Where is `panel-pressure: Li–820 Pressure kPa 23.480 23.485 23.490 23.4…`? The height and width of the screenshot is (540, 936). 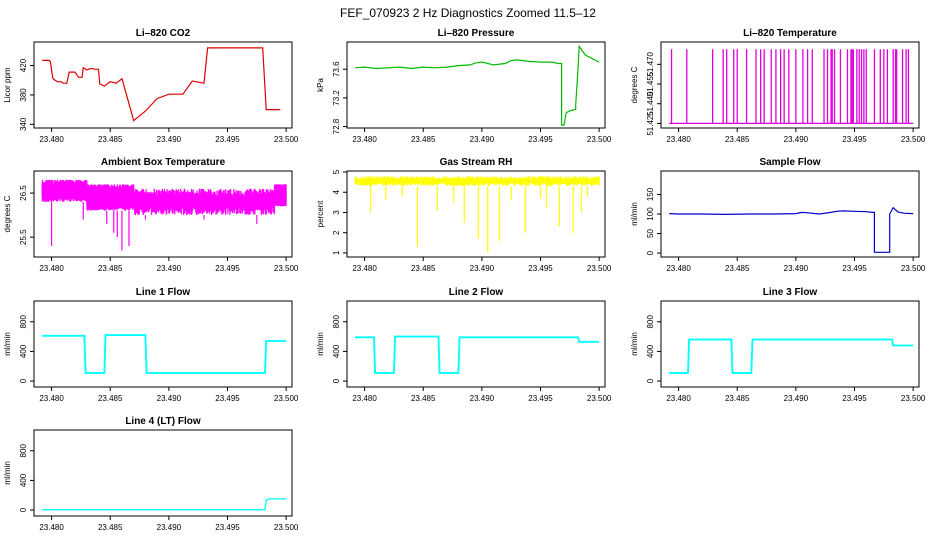
panel-pressure: Li–820 Pressure kPa 23.480 23.485 23.490 23.4… is located at coordinates (464, 86).